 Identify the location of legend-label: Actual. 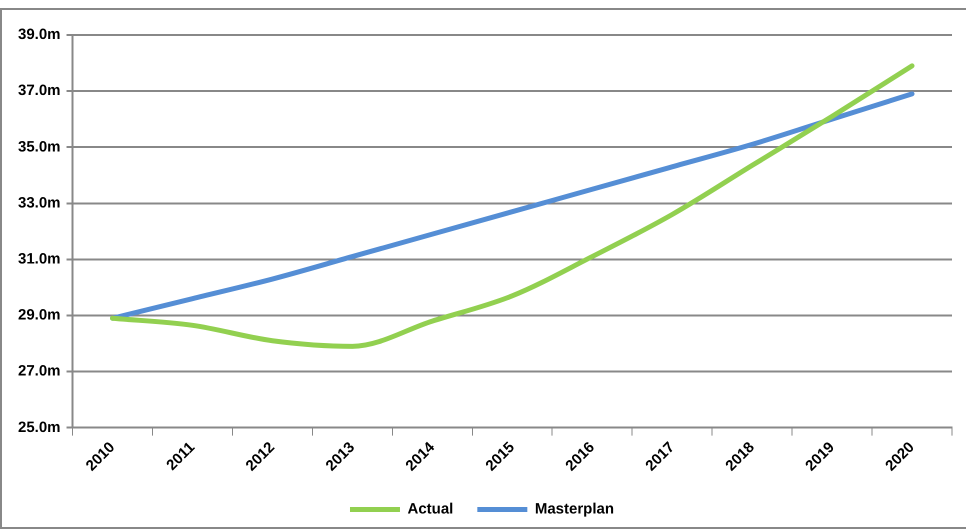
(430, 509).